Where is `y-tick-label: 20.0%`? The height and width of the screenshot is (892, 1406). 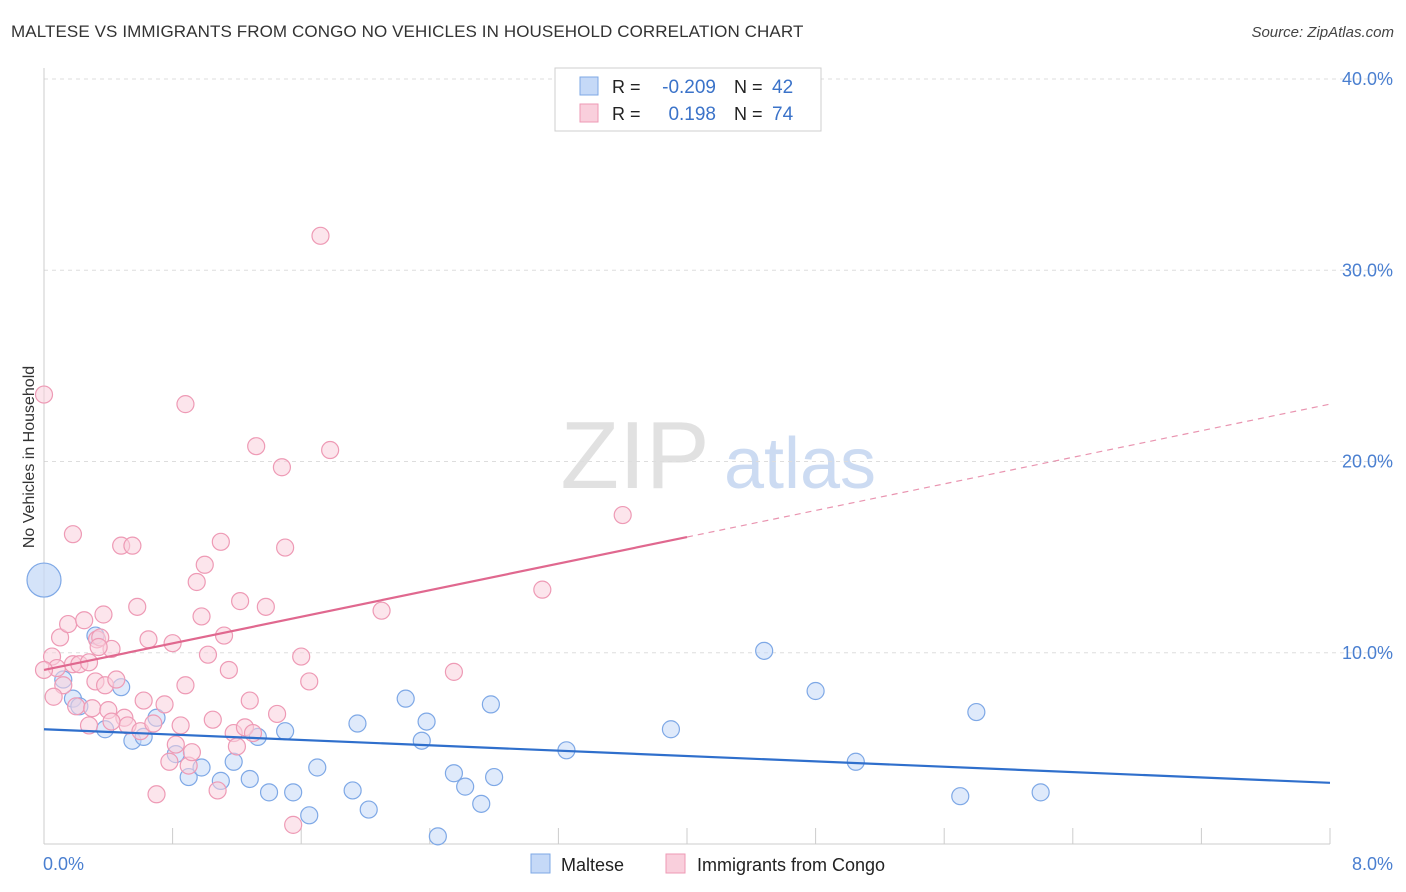 y-tick-label: 20.0% is located at coordinates (1367, 462).